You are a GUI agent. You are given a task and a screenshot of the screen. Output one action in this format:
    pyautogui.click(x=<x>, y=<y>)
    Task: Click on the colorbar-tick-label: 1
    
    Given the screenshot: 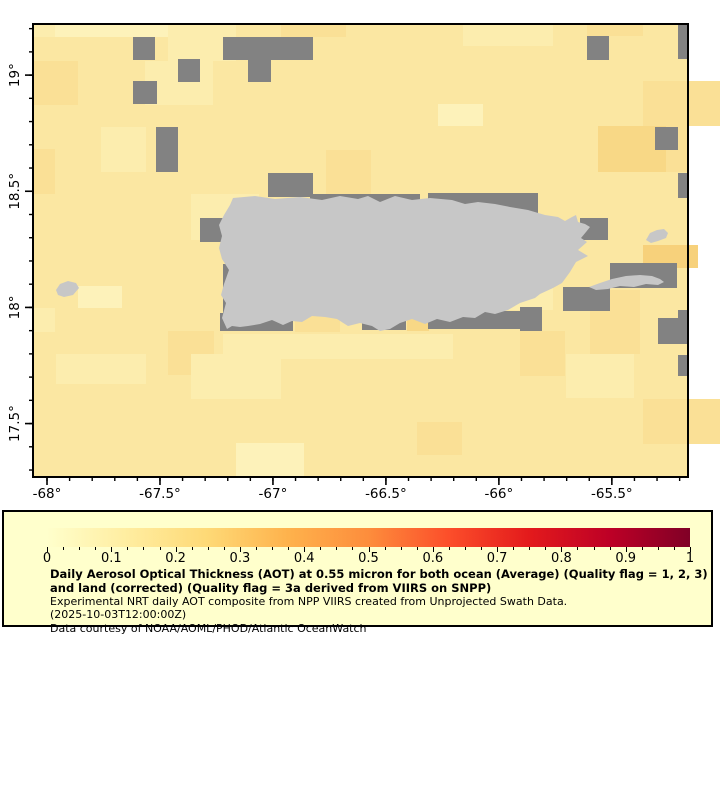 What is the action you would take?
    pyautogui.click(x=690, y=558)
    